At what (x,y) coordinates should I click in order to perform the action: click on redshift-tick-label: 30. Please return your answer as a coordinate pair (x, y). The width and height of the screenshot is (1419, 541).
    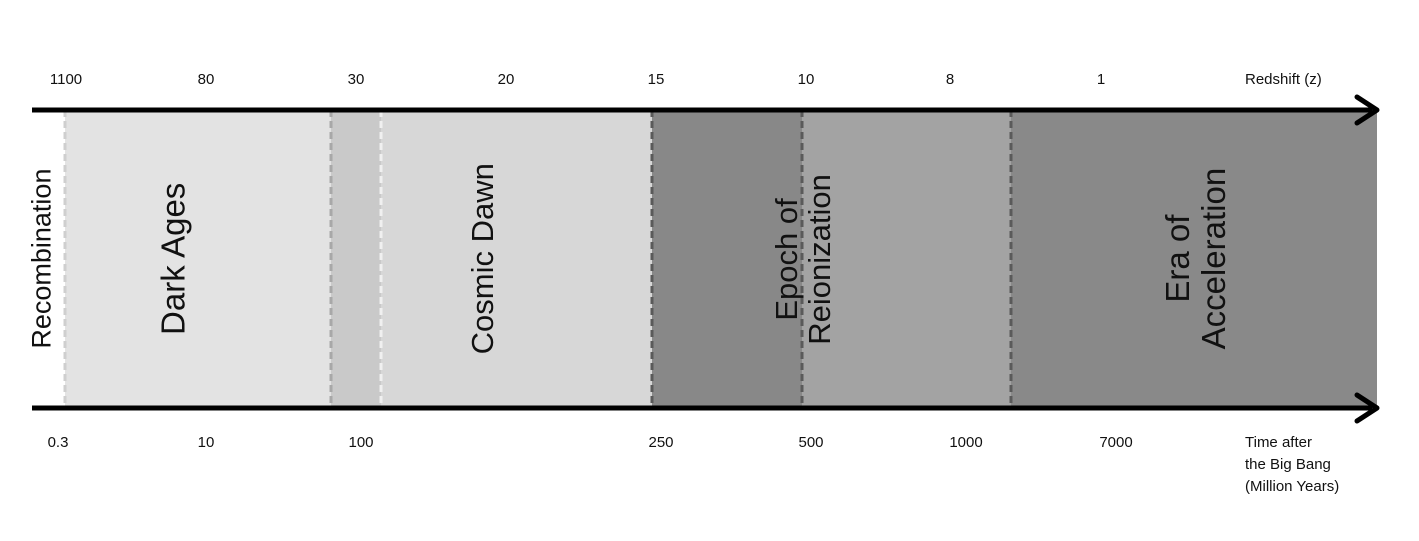
    Looking at the image, I should click on (356, 79).